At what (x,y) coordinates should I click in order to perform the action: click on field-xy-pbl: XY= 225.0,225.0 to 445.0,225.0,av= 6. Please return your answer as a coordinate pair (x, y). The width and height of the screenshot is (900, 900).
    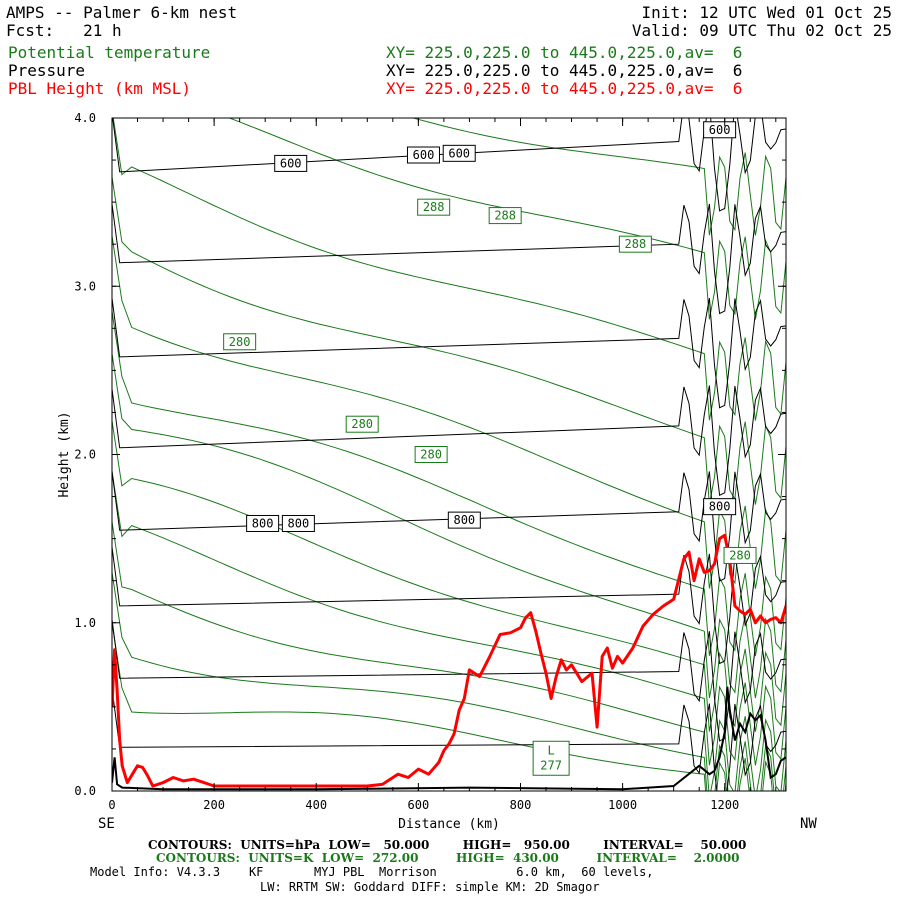
    Looking at the image, I should click on (564, 88).